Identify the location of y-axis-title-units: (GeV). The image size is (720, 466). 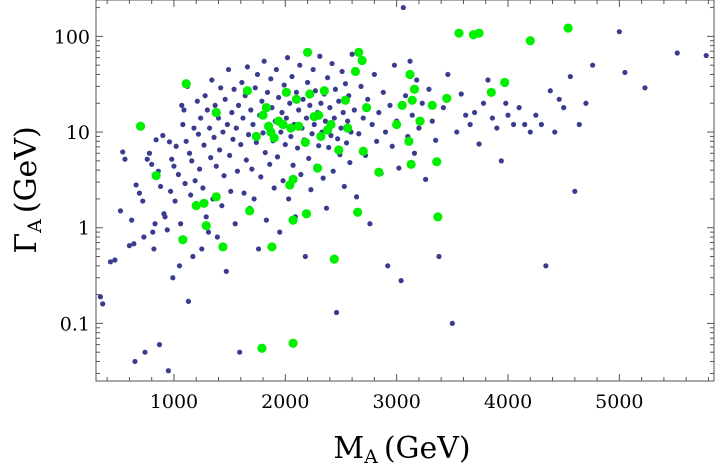
(26, 169).